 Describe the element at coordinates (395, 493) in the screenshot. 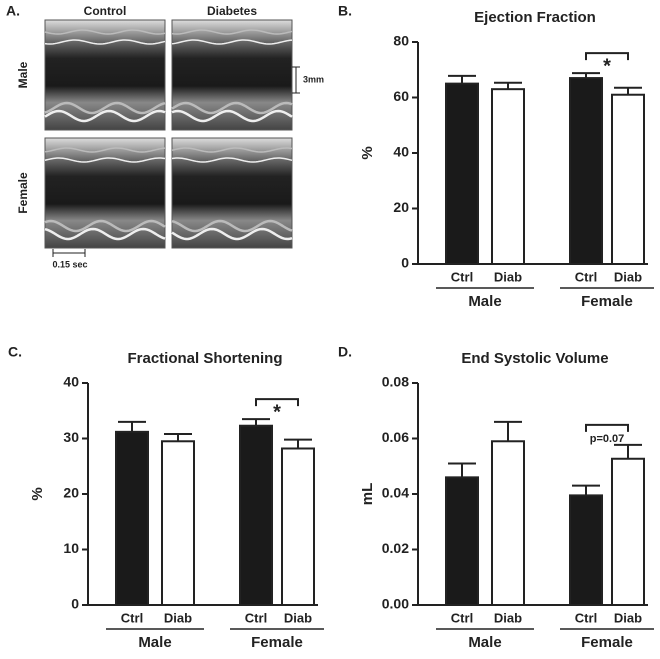

I see `y-tick-label: 0.04` at that location.